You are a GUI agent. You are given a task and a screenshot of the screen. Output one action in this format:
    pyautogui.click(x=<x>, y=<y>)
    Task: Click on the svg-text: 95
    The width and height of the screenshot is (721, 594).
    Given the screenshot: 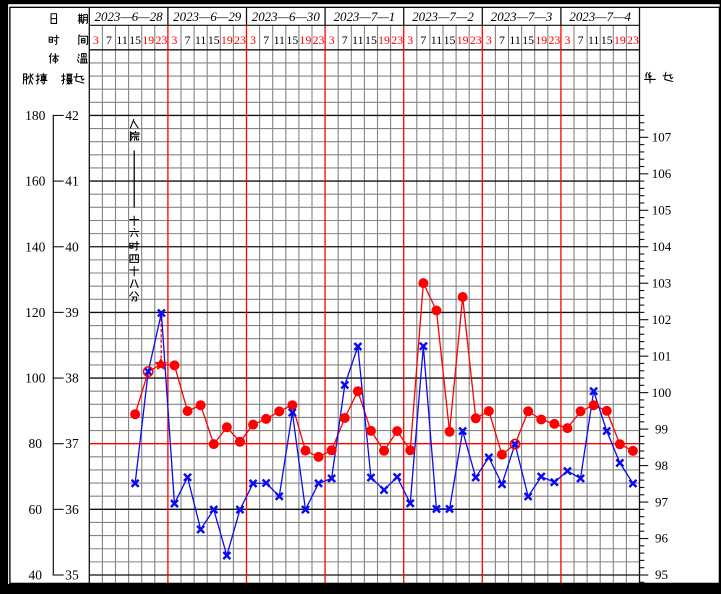 What is the action you would take?
    pyautogui.click(x=661, y=574)
    